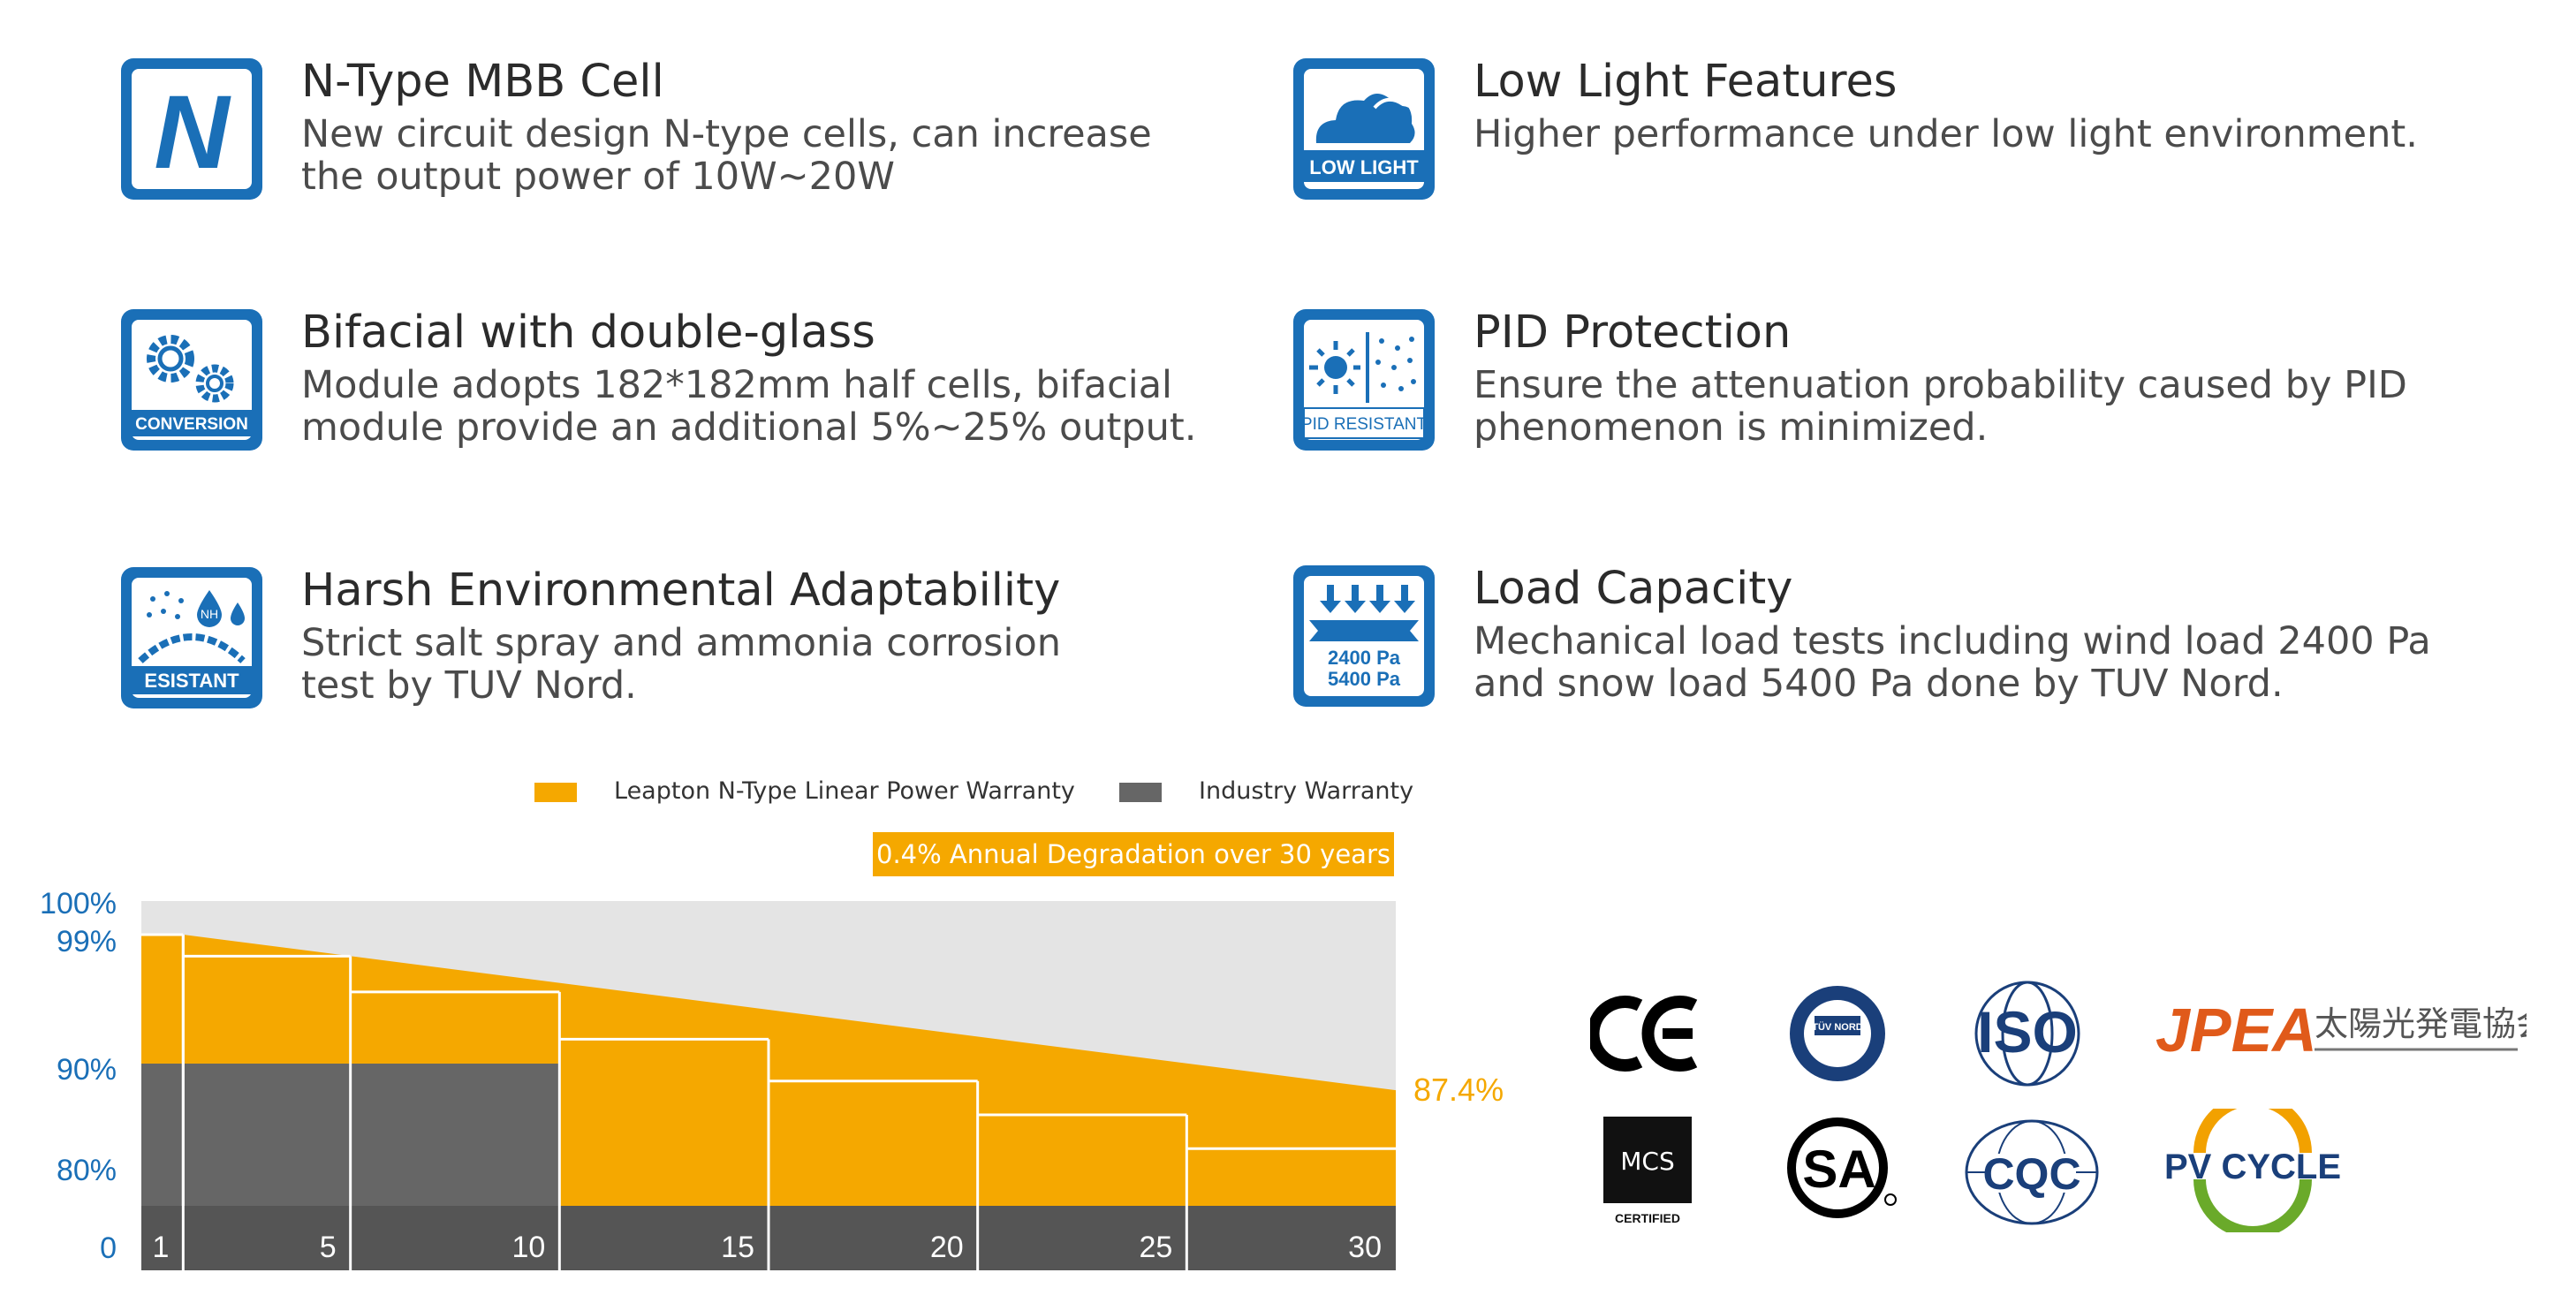 This screenshot has height=1303, width=2576. I want to click on svg-text: PID RESISTANT, so click(1364, 424).